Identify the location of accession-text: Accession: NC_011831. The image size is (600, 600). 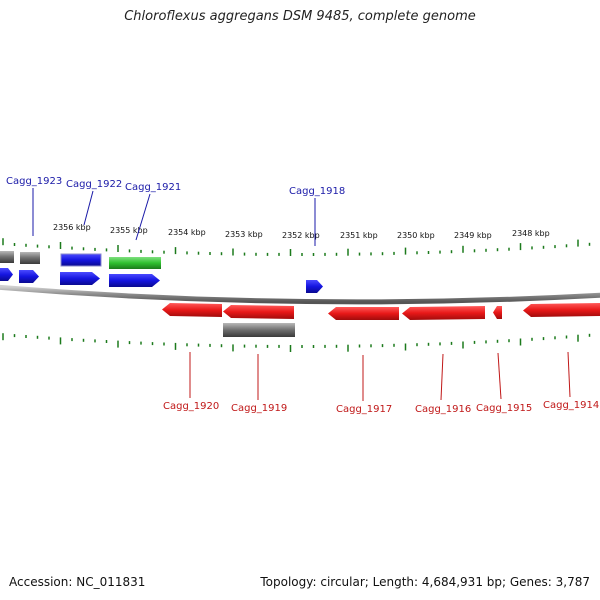
(77, 582).